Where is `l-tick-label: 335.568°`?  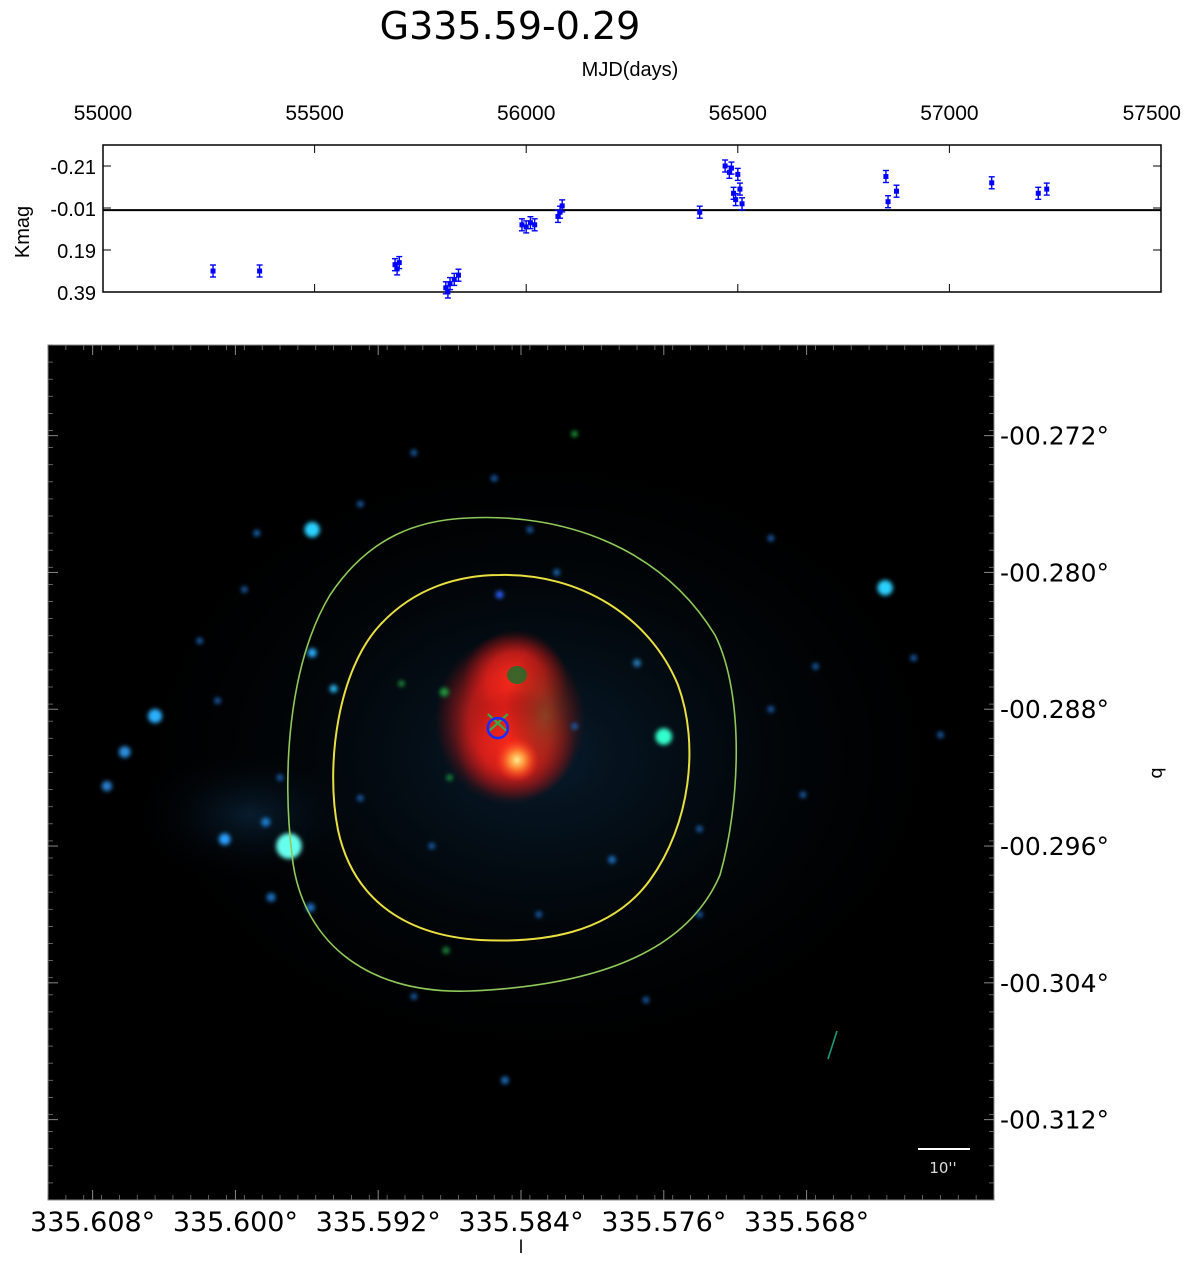 l-tick-label: 335.568° is located at coordinates (806, 1222).